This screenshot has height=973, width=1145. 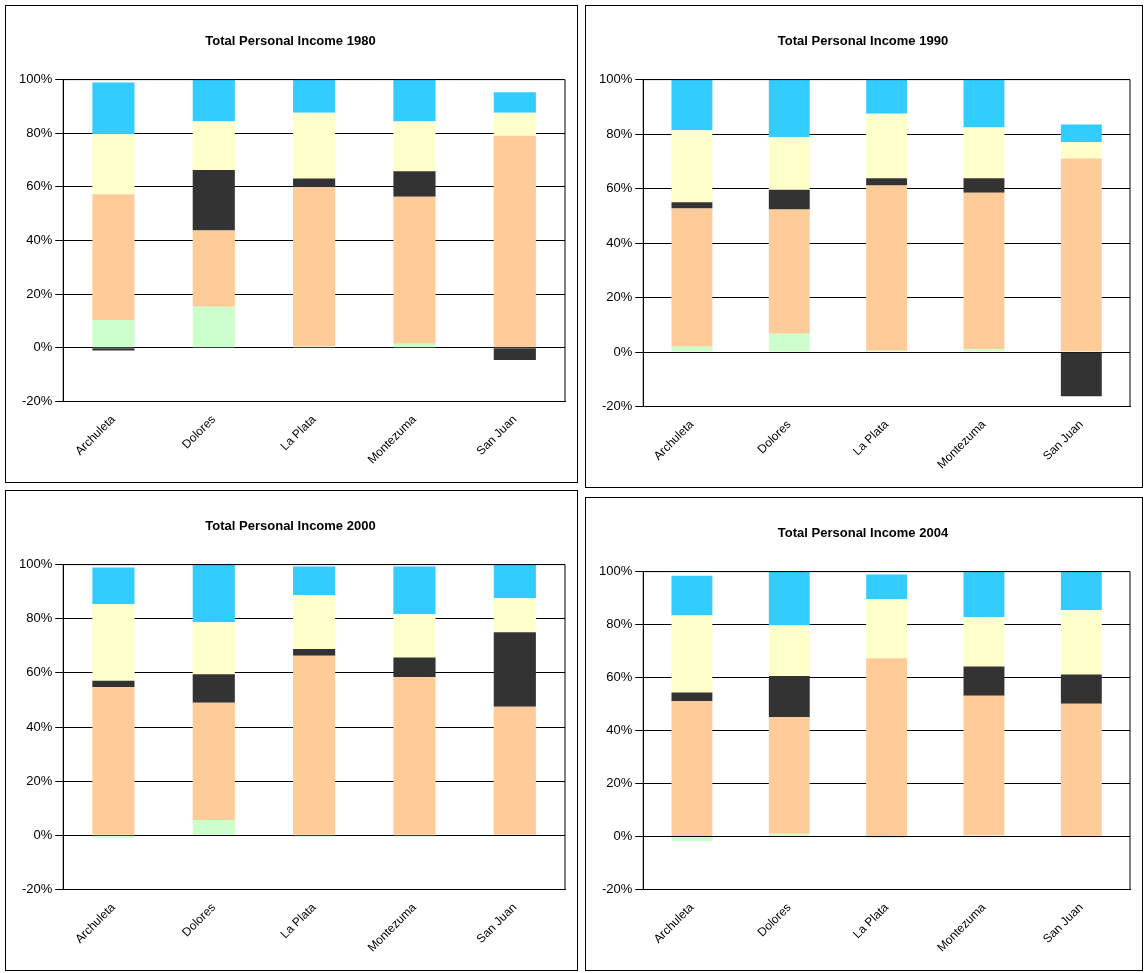 What do you see at coordinates (290, 41) in the screenshot?
I see `chart-title: Total Personal Income 1980` at bounding box center [290, 41].